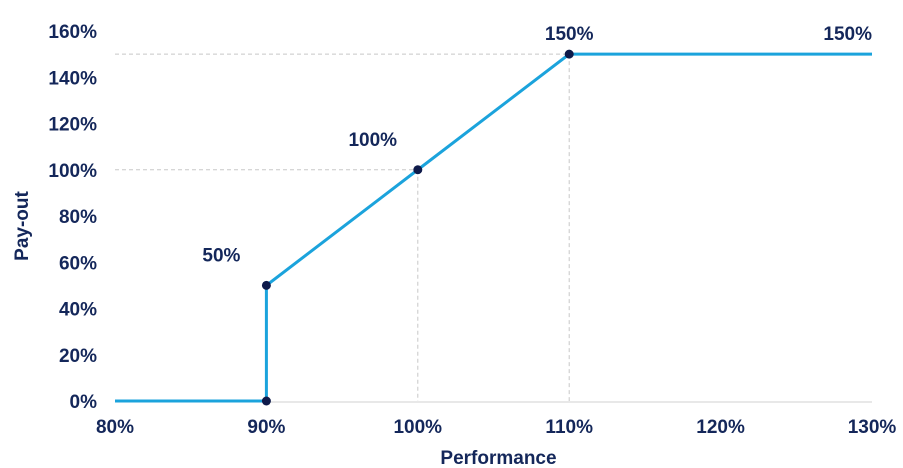 This screenshot has width=903, height=468. What do you see at coordinates (569, 427) in the screenshot?
I see `x-tick-label-3: 110%` at bounding box center [569, 427].